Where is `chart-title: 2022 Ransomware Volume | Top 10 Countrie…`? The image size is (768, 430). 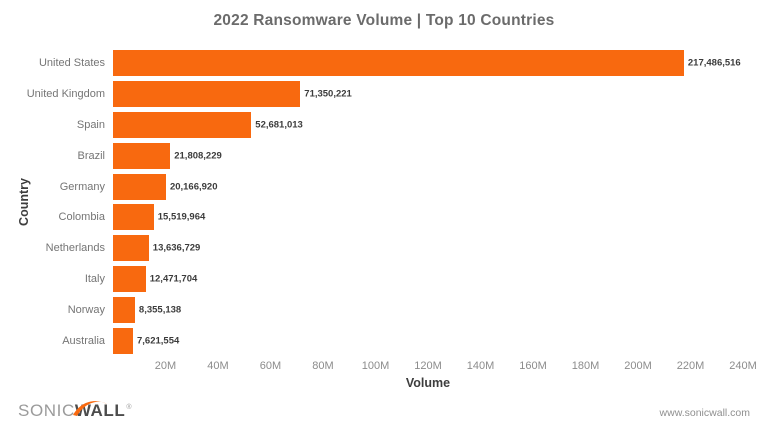
chart-title: 2022 Ransomware Volume | Top 10 Countrie… is located at coordinates (384, 20).